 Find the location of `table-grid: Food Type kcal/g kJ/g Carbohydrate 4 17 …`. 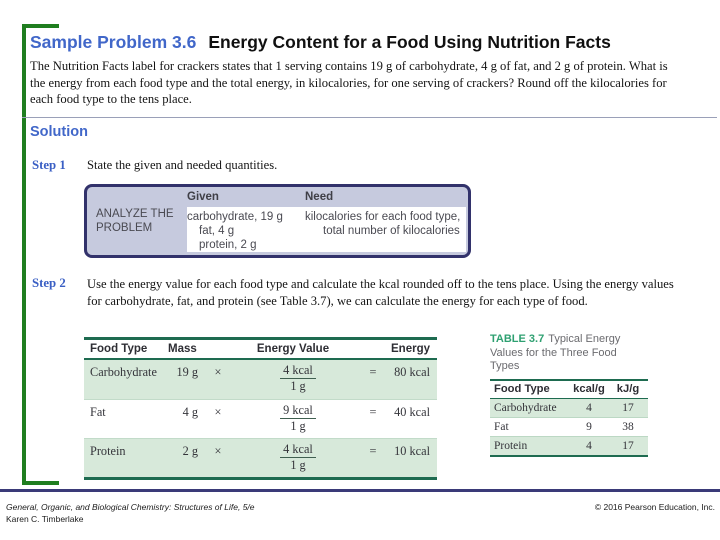

table-grid: Food Type kcal/g kJ/g Carbohydrate 4 17 … is located at coordinates (569, 417).